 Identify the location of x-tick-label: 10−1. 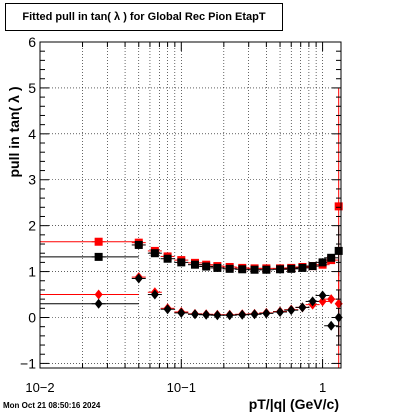
(181, 387).